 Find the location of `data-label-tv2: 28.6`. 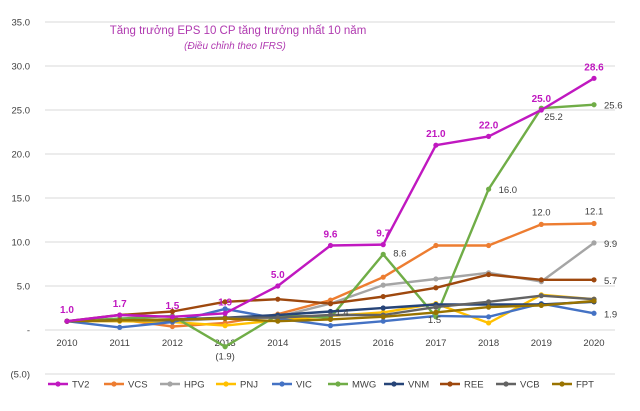

data-label-tv2: 28.6 is located at coordinates (594, 67).